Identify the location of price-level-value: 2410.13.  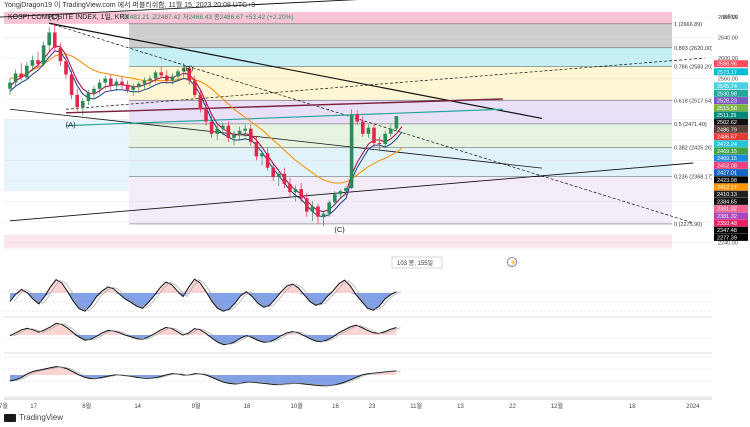
(727, 195).